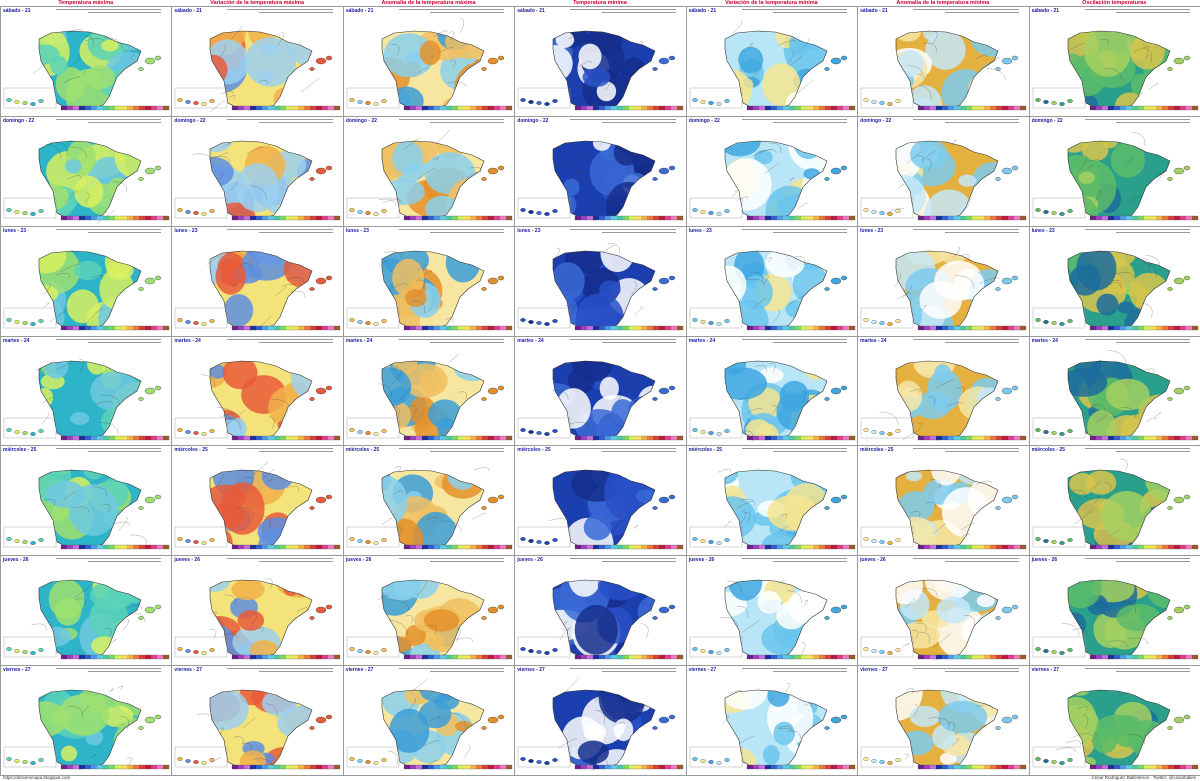 The image size is (1200, 781). What do you see at coordinates (86, 391) in the screenshot?
I see `map-cell-tmax: martes - 24` at bounding box center [86, 391].